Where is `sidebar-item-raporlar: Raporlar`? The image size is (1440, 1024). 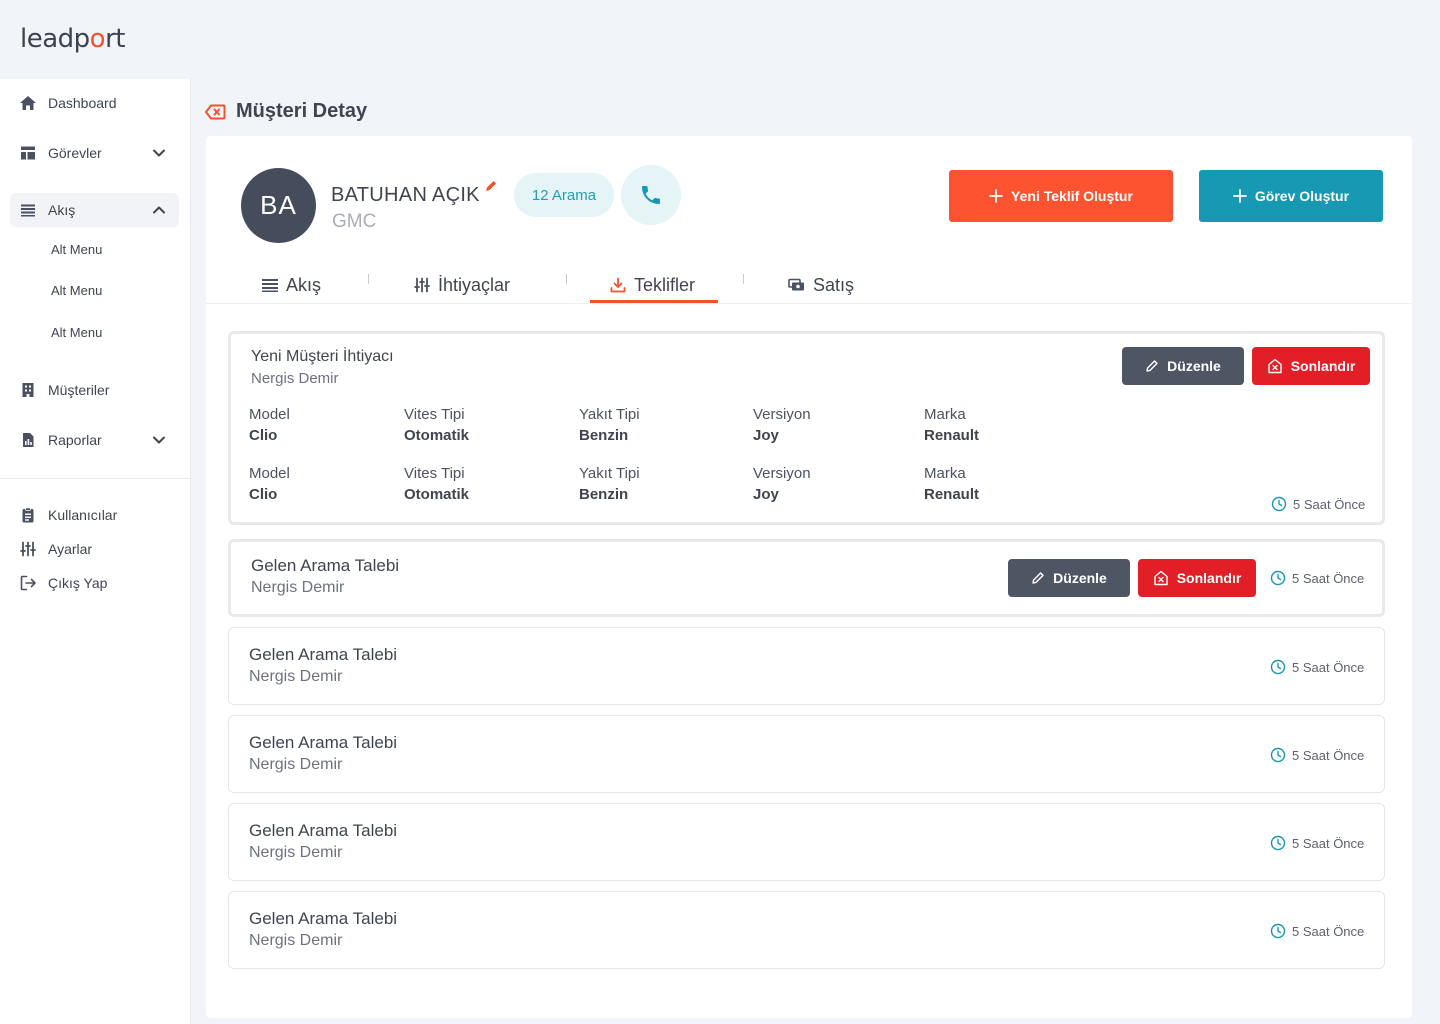
sidebar-item-raporlar: Raporlar is located at coordinates (94, 440).